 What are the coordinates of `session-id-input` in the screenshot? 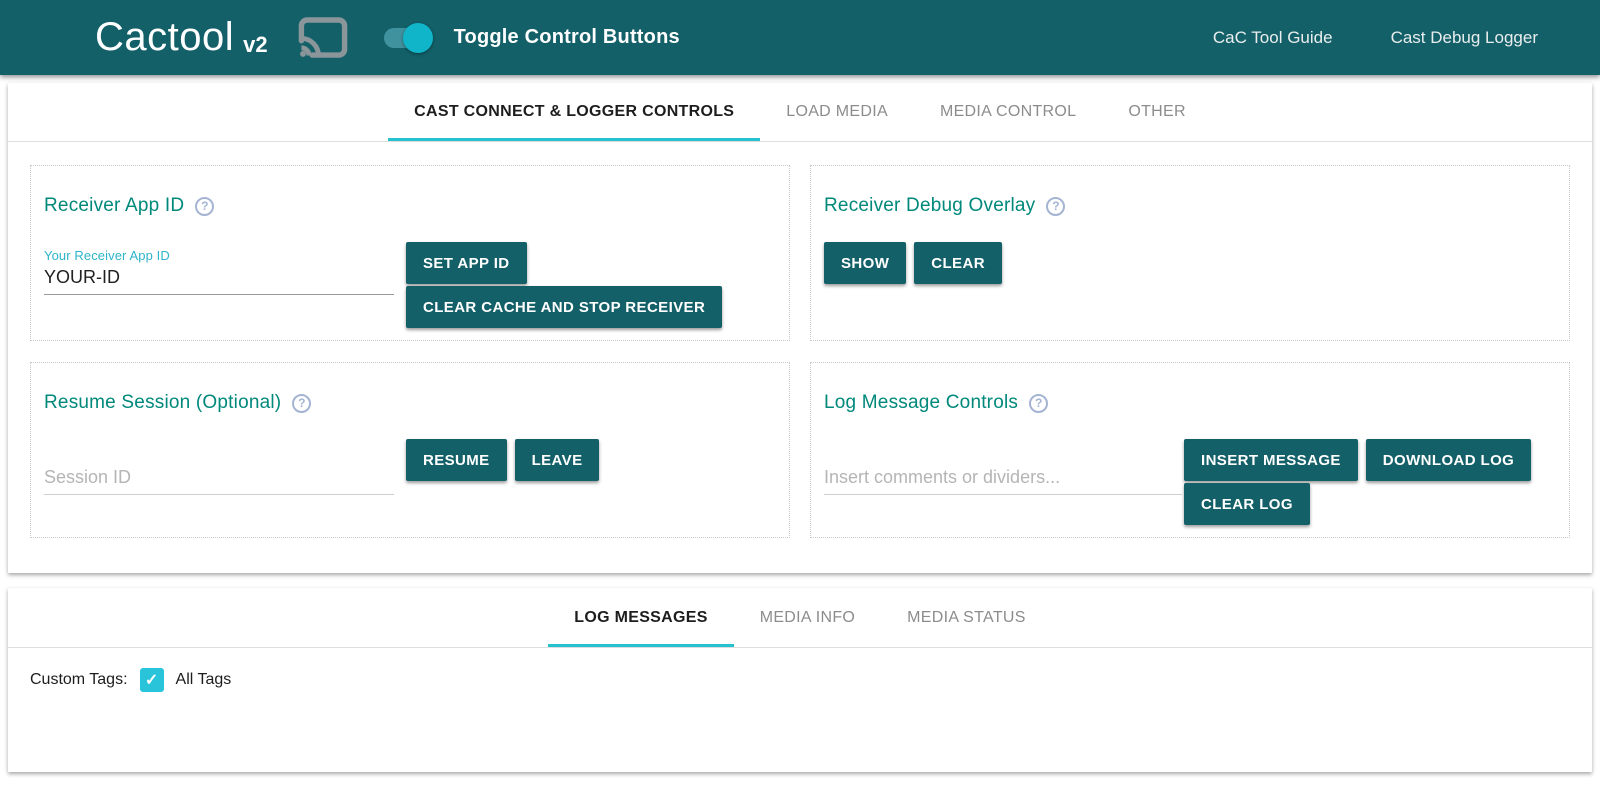 It's located at (219, 481).